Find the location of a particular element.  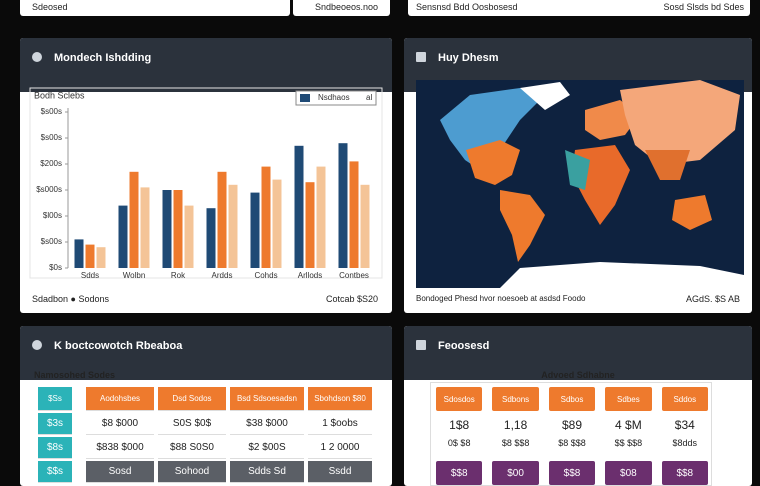

stat-value: $89 is located at coordinates (571, 425).